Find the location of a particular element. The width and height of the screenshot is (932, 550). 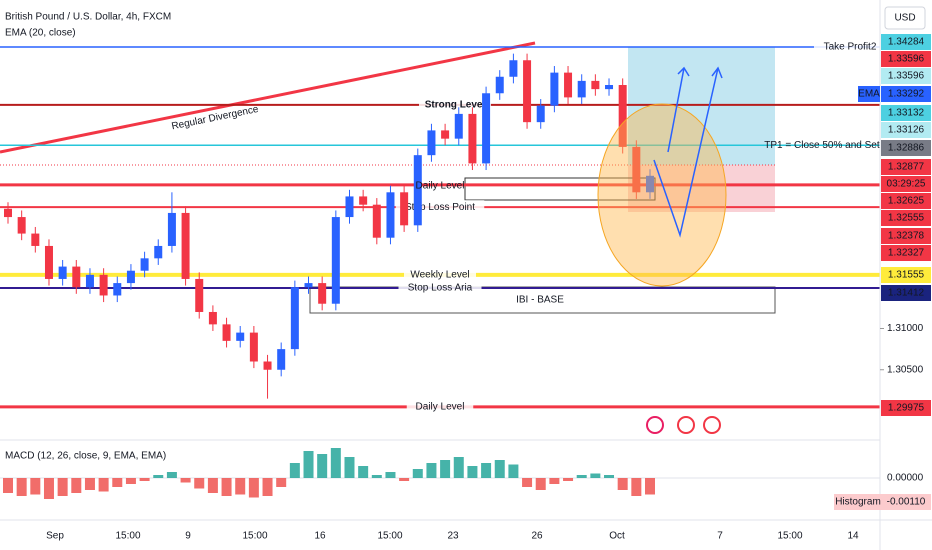

price-tag-label: 1.32625 is located at coordinates (906, 201).